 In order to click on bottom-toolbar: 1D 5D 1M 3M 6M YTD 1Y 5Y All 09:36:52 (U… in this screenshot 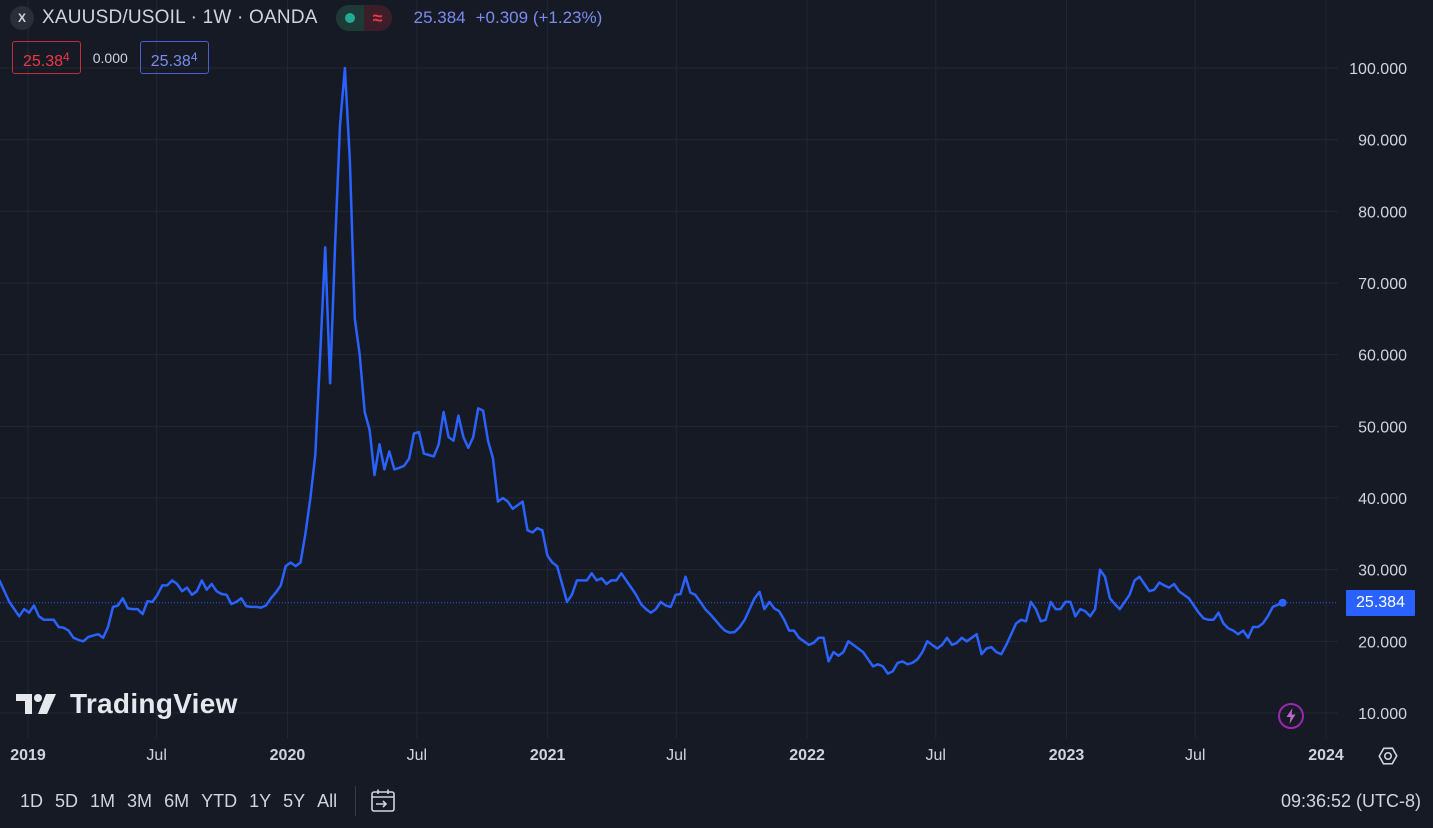, I will do `click(716, 801)`.